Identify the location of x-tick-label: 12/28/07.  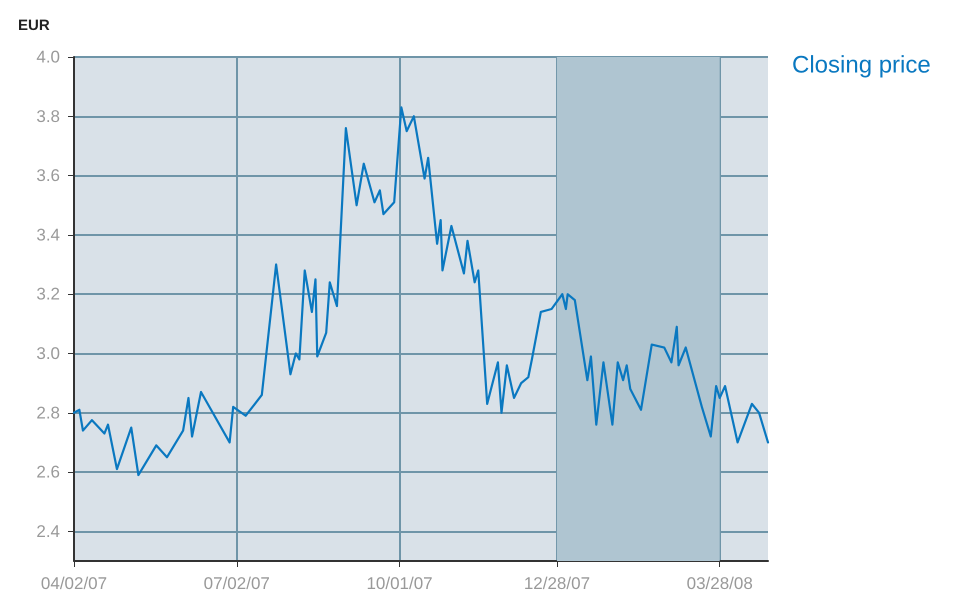
(557, 583).